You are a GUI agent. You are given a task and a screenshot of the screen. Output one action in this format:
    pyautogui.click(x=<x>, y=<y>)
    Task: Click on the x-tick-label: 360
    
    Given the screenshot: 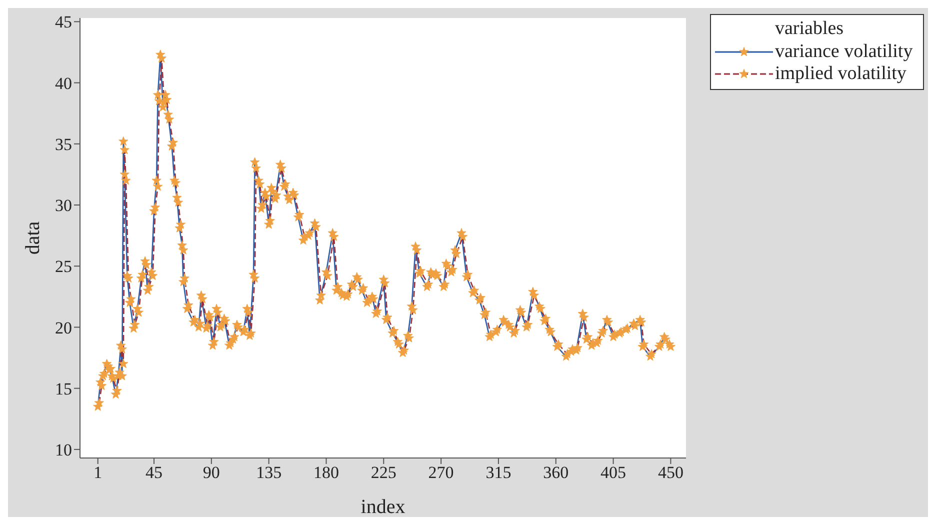 What is the action you would take?
    pyautogui.click(x=556, y=472)
    